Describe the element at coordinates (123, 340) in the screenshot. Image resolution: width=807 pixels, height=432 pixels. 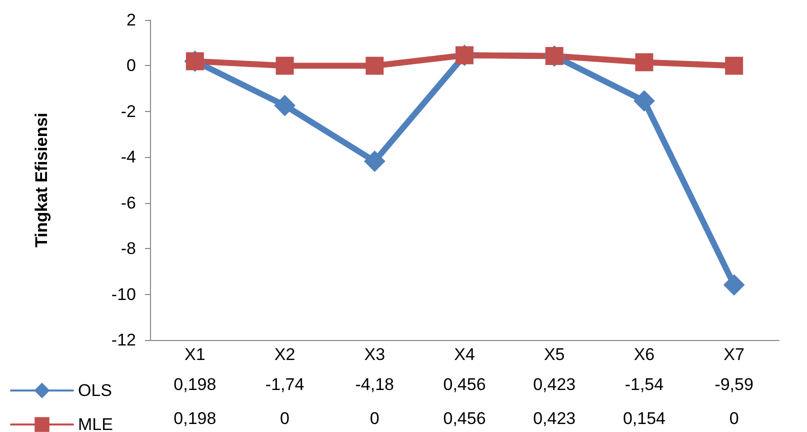
I see `y-tick-label: -12` at that location.